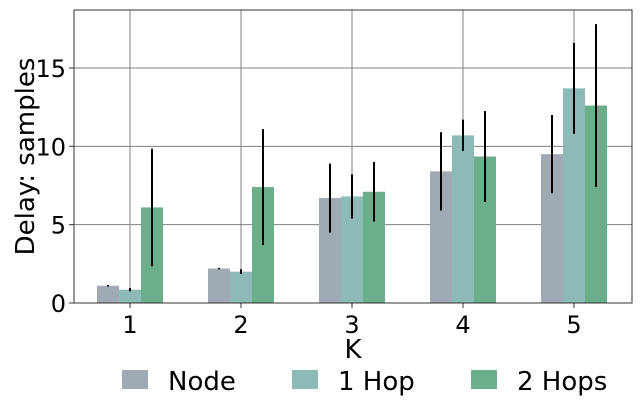 This screenshot has width=642, height=411. Describe the element at coordinates (26, 157) in the screenshot. I see `y-axis-label: Delay: samples` at that location.